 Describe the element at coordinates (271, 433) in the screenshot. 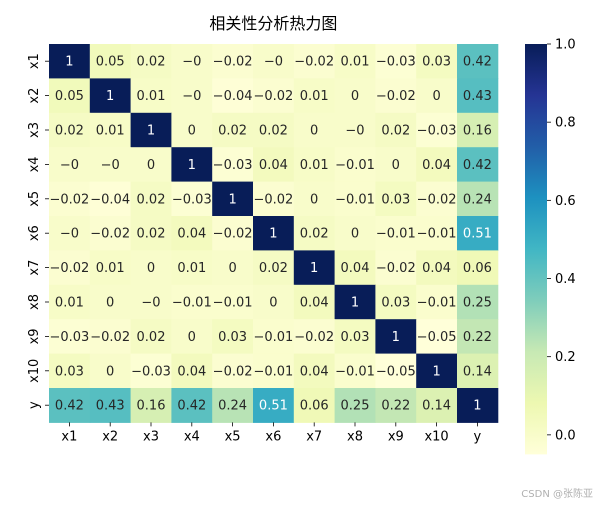

I see `x-tick-labels: x1 x2 x3 x4 x5 x6 x7 x8 x9 x10 y` at that location.